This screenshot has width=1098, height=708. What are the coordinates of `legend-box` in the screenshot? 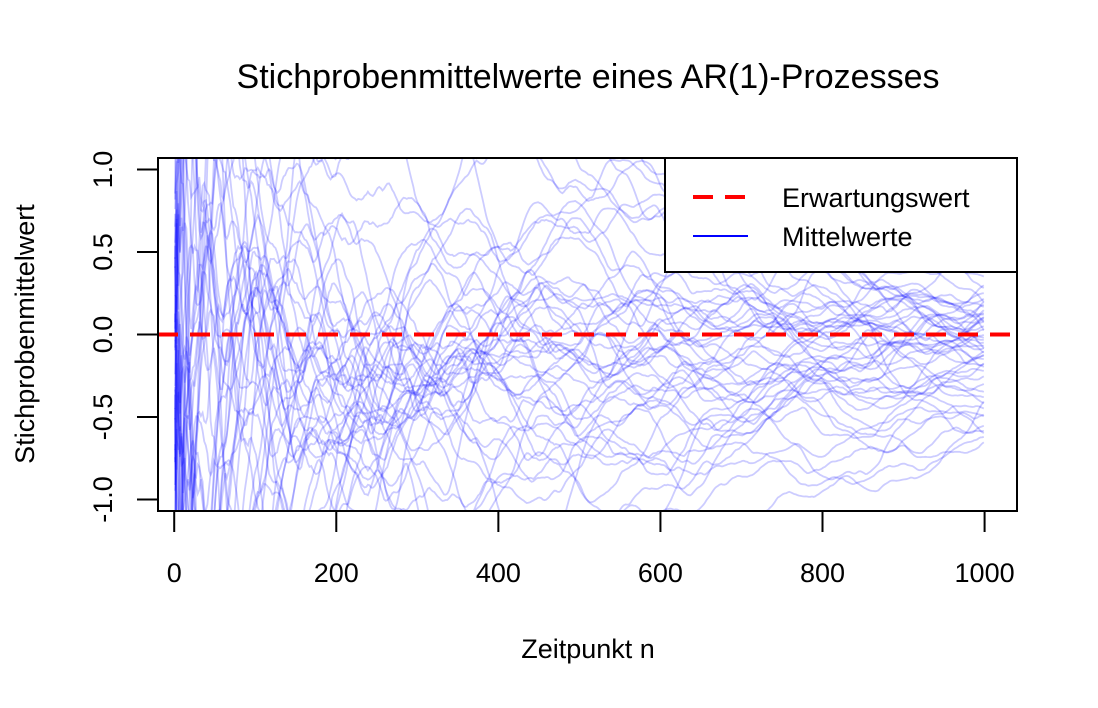 It's located at (841, 215).